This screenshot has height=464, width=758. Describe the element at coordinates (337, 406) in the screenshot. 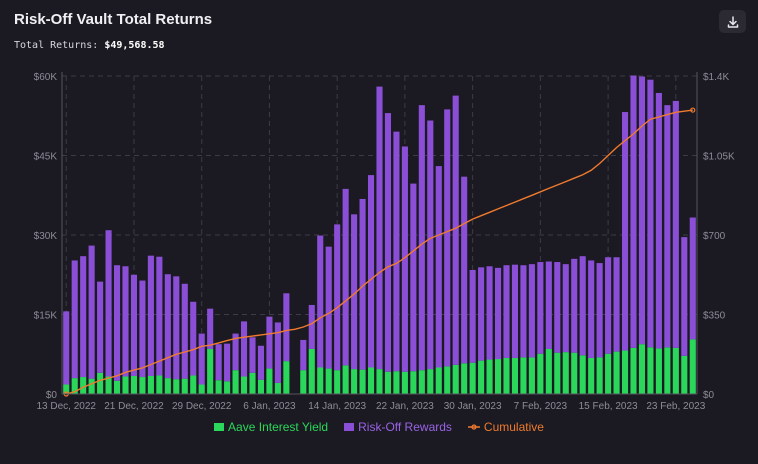

I see `x-tick-label: 14 Jan, 2023` at that location.